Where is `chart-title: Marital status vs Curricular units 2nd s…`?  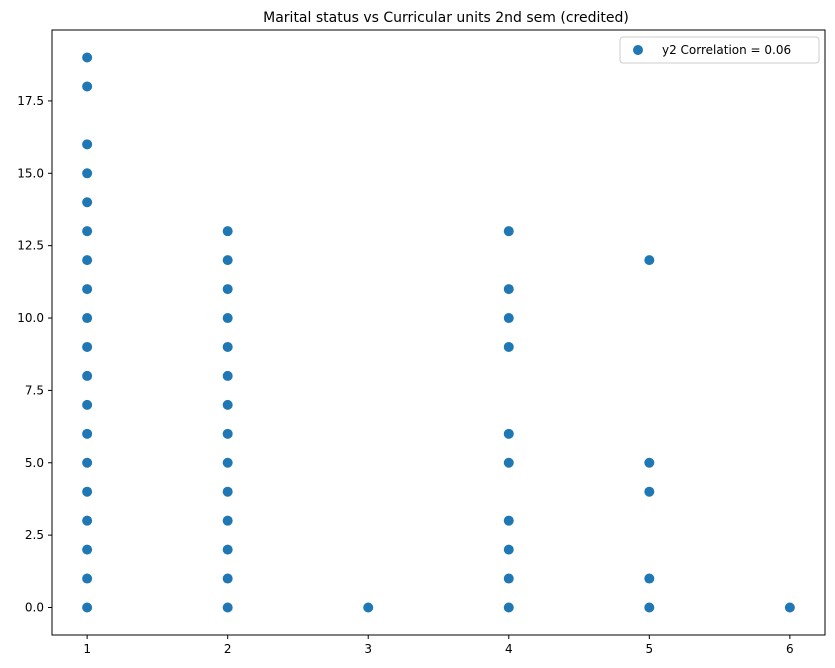
chart-title: Marital status vs Curricular units 2nd s… is located at coordinates (446, 18).